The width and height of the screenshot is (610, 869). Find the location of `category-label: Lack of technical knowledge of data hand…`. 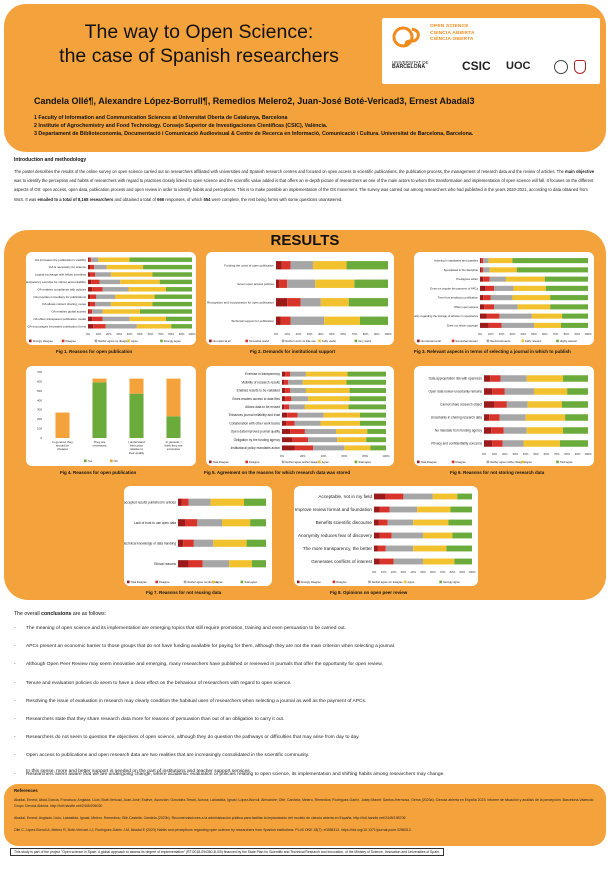

category-label: Lack of technical knowledge of data hand… is located at coordinates (150, 543).